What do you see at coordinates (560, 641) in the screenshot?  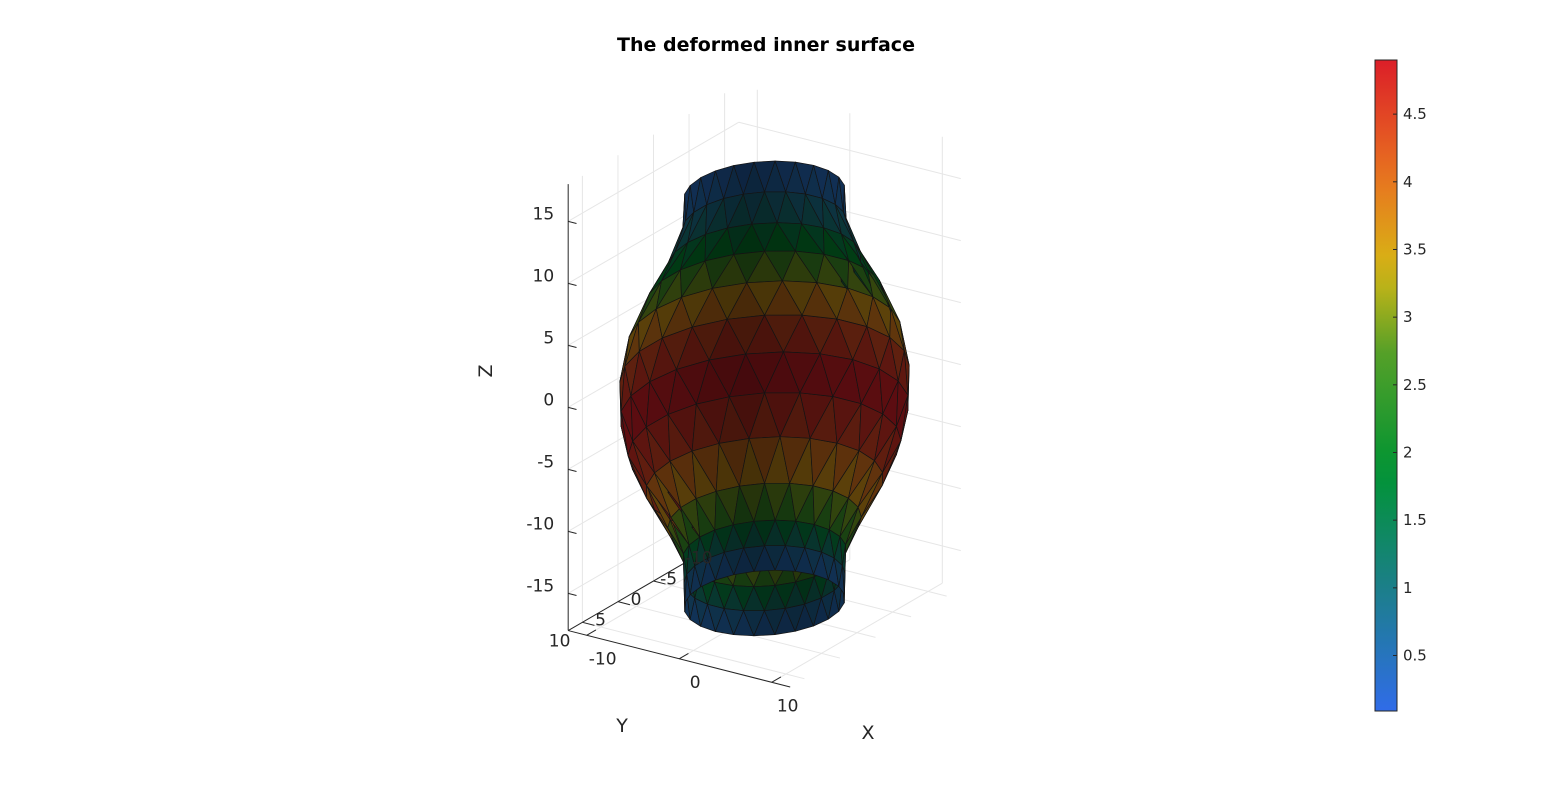 I see `y-tick-label: 10` at bounding box center [560, 641].